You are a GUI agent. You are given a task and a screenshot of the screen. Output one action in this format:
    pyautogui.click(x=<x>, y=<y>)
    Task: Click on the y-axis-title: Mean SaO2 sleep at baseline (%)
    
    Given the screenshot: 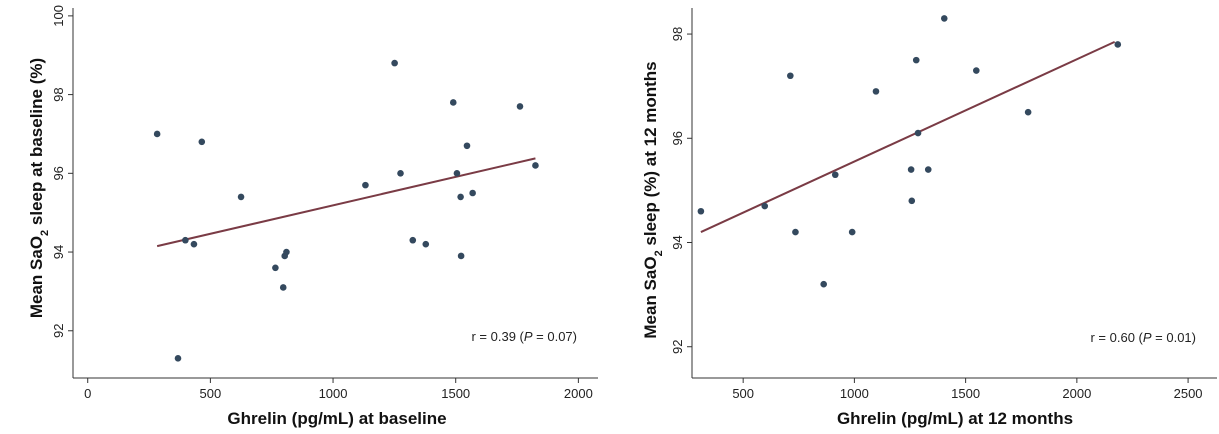 What is the action you would take?
    pyautogui.click(x=39, y=188)
    